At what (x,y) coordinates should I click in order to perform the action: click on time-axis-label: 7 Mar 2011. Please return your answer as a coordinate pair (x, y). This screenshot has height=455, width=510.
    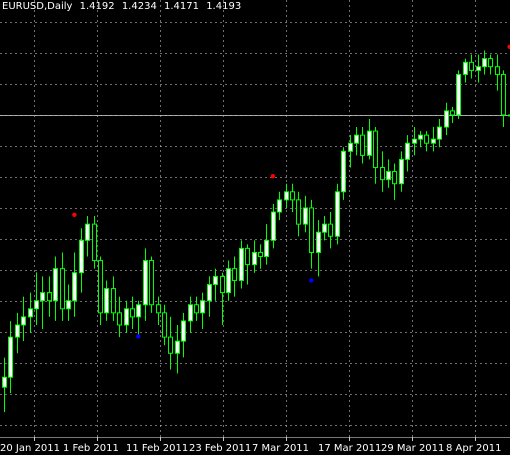
    Looking at the image, I should click on (280, 448).